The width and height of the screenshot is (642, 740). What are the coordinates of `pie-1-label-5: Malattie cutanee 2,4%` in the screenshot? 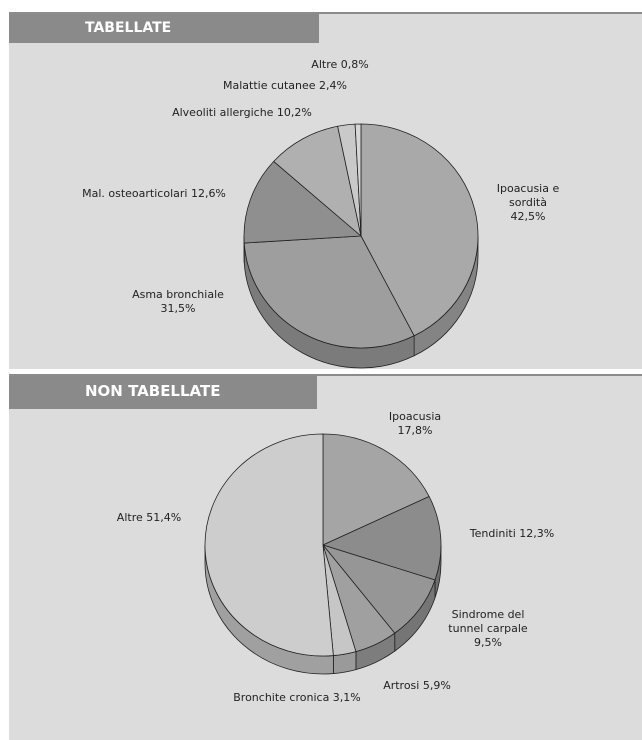 It's located at (285, 85).